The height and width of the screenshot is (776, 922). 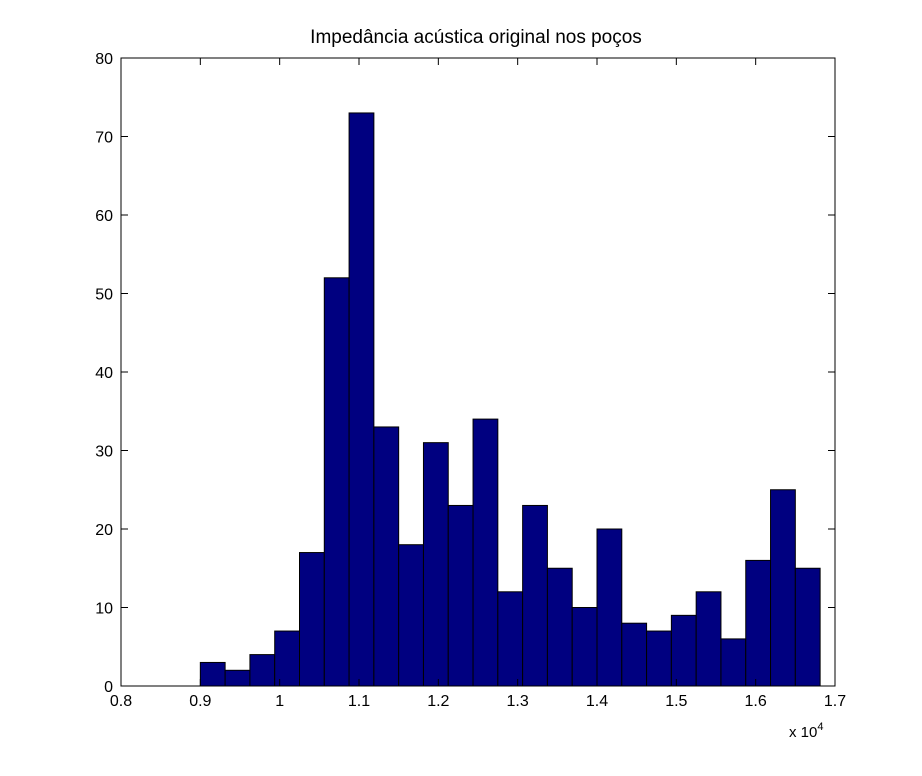 I want to click on y-tick-label: 60, so click(x=104, y=216).